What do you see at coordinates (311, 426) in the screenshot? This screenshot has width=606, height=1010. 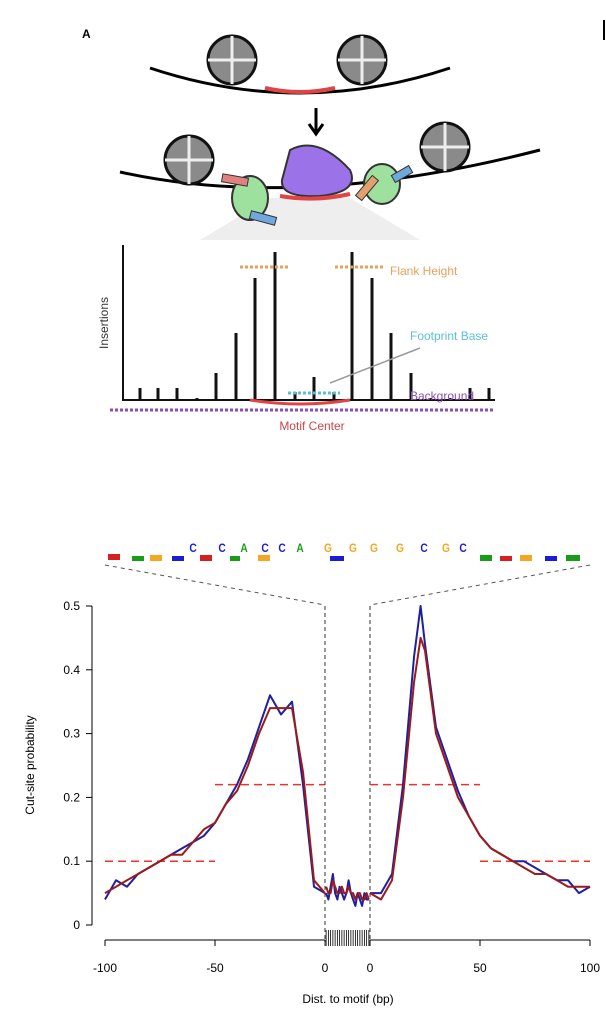 I see `motif-center-label: Motif Center` at bounding box center [311, 426].